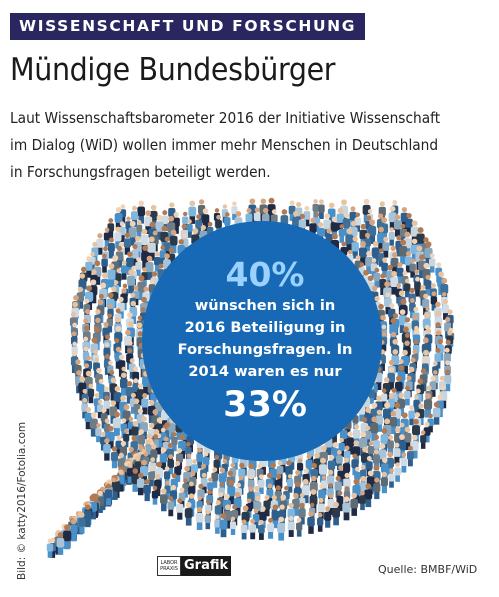  I want to click on topic-banner: WISSENSCHAFT UND FORSCHUNG, so click(188, 26).